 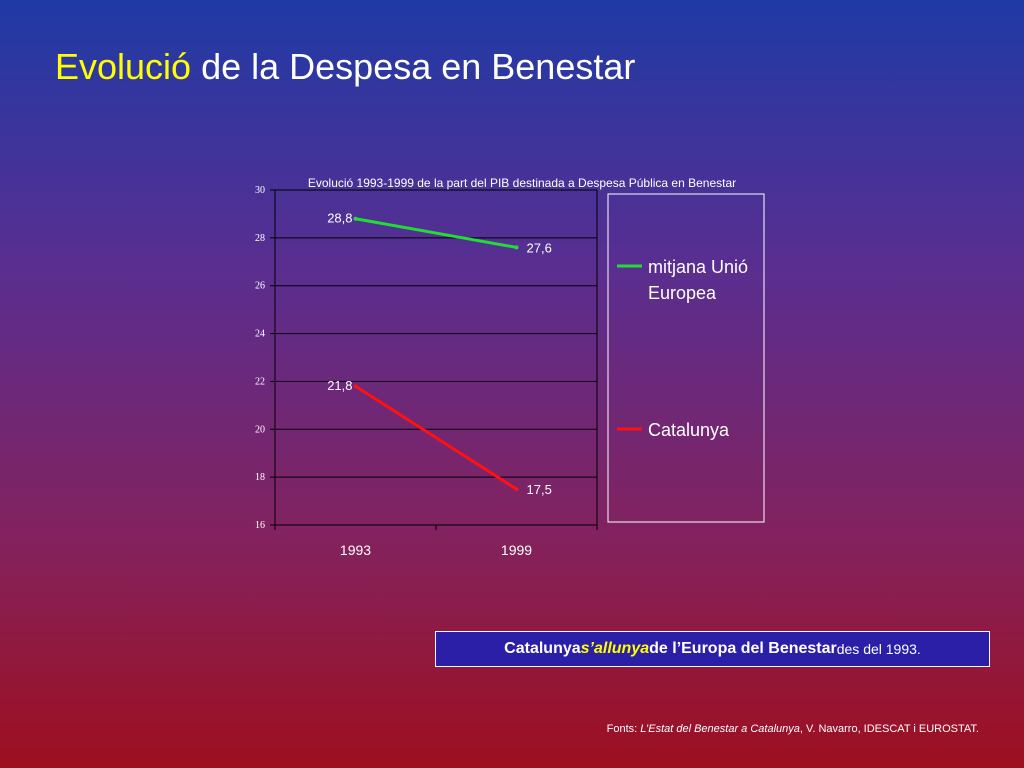 What do you see at coordinates (878, 649) in the screenshot?
I see `callout-part4: des del 1993.` at bounding box center [878, 649].